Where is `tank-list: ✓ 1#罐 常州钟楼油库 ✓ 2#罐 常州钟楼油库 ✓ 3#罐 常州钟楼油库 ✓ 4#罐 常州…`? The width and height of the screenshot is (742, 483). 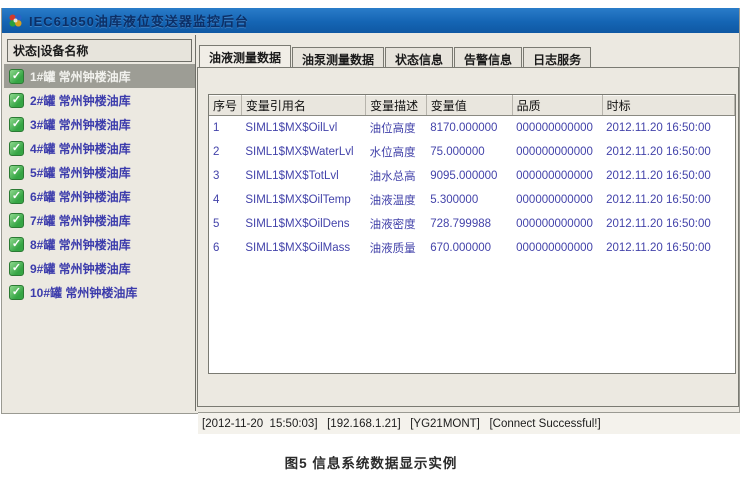 tank-list: ✓ 1#罐 常州钟楼油库 ✓ 2#罐 常州钟楼油库 ✓ 3#罐 常州钟楼油库 ✓ 4#罐 常州… is located at coordinates (99, 184).